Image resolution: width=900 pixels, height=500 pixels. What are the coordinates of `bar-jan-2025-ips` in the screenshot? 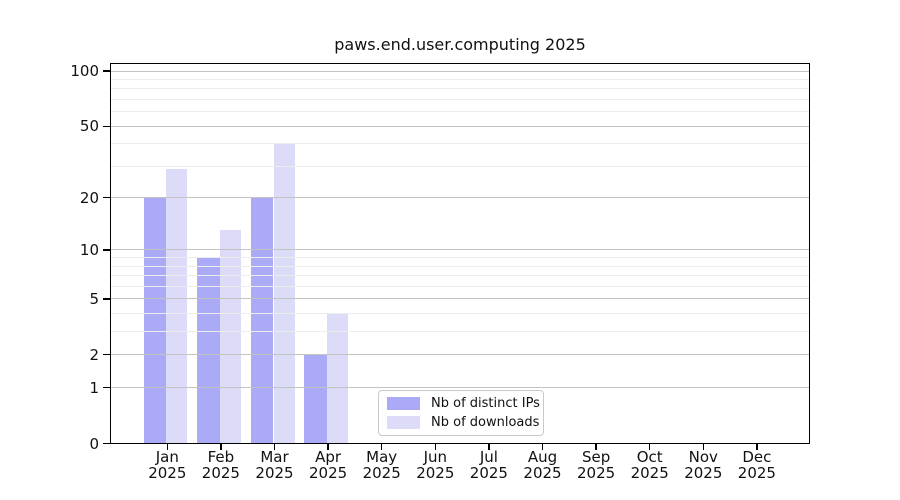 It's located at (155, 320).